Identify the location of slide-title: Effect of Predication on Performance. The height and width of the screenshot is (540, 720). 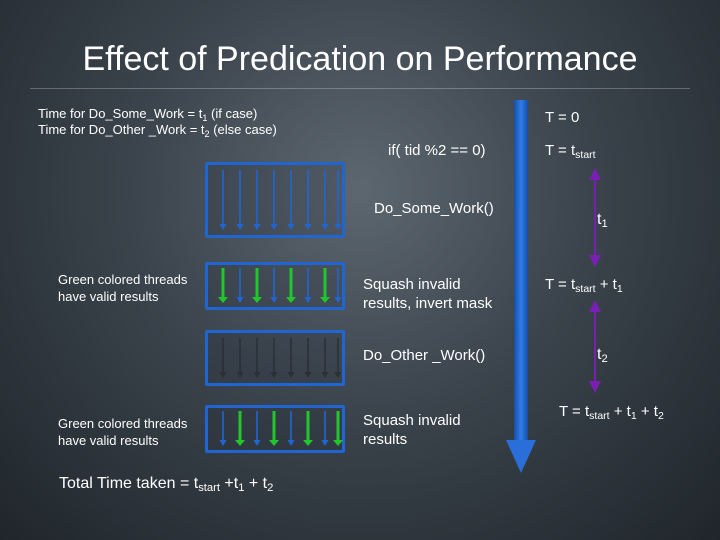
(360, 59).